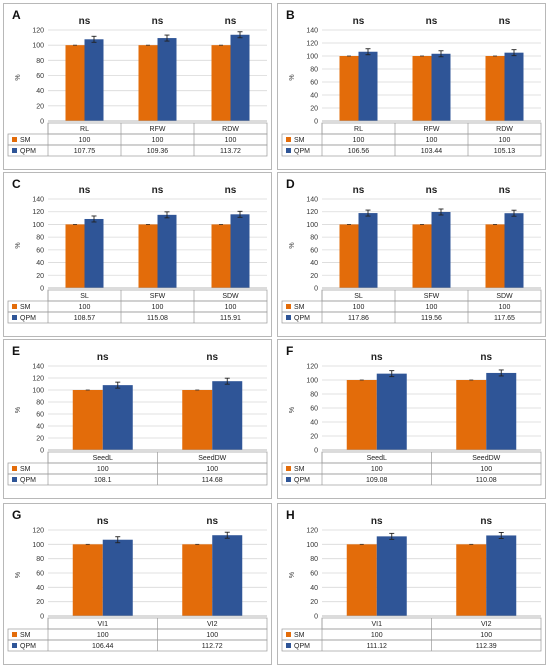  What do you see at coordinates (290, 515) in the screenshot?
I see `panel-label: H` at bounding box center [290, 515].